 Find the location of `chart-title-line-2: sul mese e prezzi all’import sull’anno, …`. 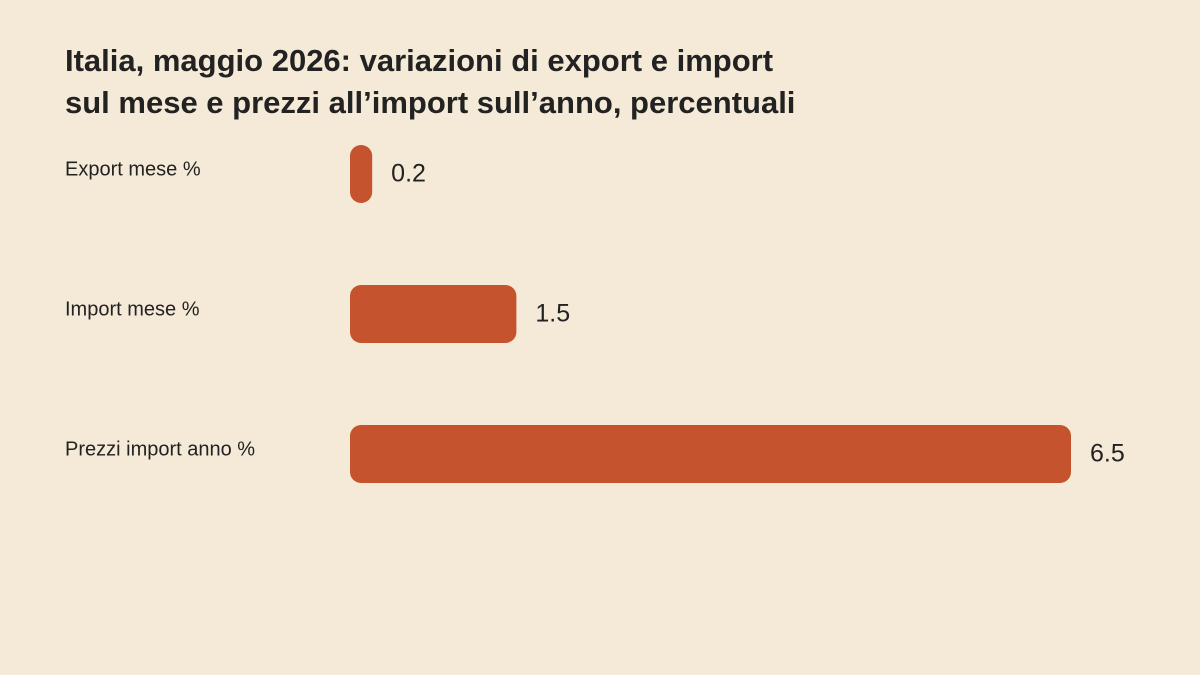

chart-title-line-2: sul mese e prezzi all’import sull’anno, … is located at coordinates (430, 102).